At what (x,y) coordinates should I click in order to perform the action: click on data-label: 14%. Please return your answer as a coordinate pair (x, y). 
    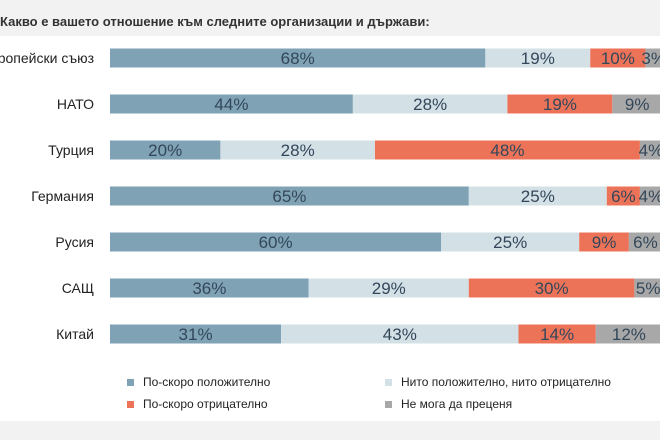
    Looking at the image, I should click on (557, 334).